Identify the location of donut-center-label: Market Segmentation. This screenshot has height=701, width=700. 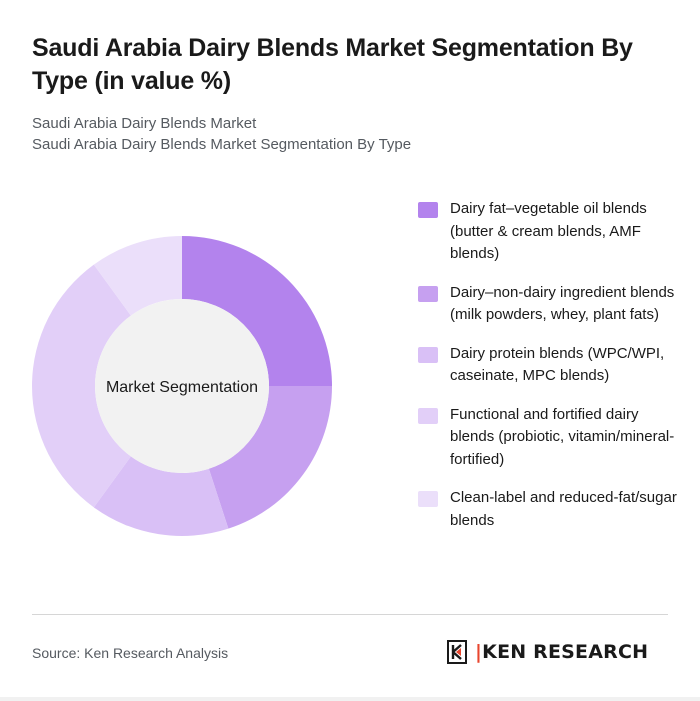
(182, 387).